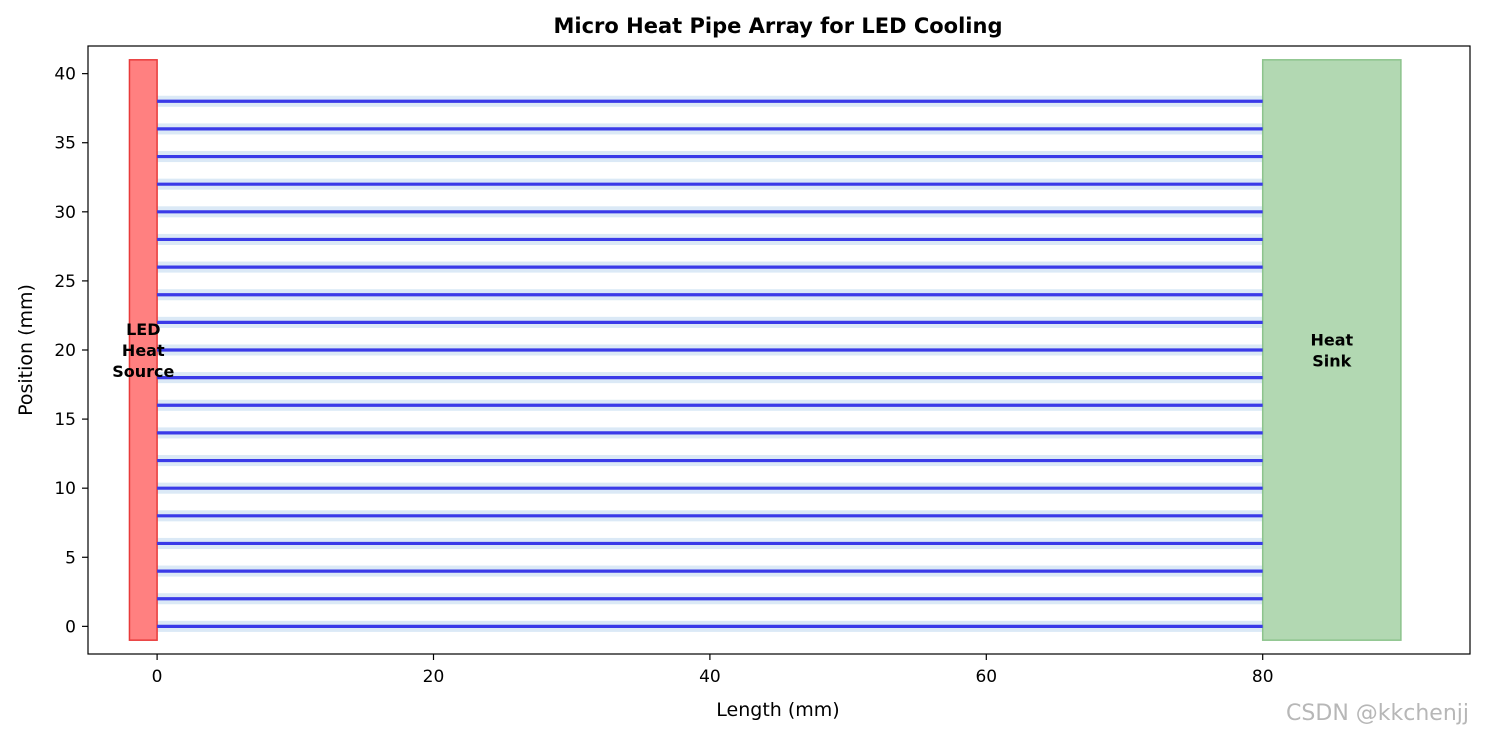 The image size is (1485, 736). Describe the element at coordinates (65, 282) in the screenshot. I see `y-tick-label-25: 25` at that location.